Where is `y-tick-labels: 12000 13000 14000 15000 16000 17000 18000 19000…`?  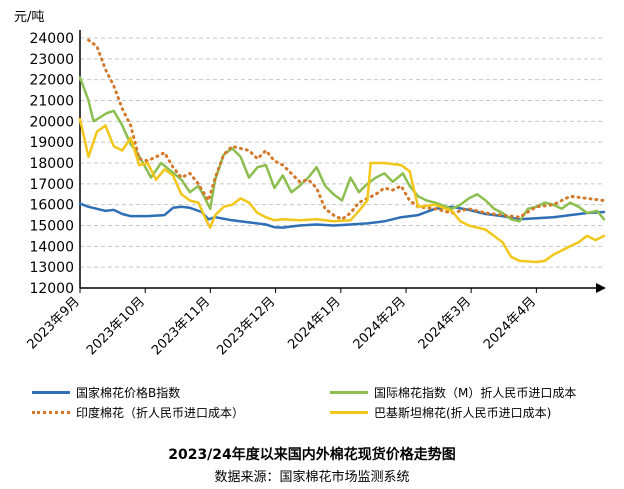
y-tick-labels: 12000 13000 14000 15000 16000 17000 18000 19000… is located at coordinates (51, 164).